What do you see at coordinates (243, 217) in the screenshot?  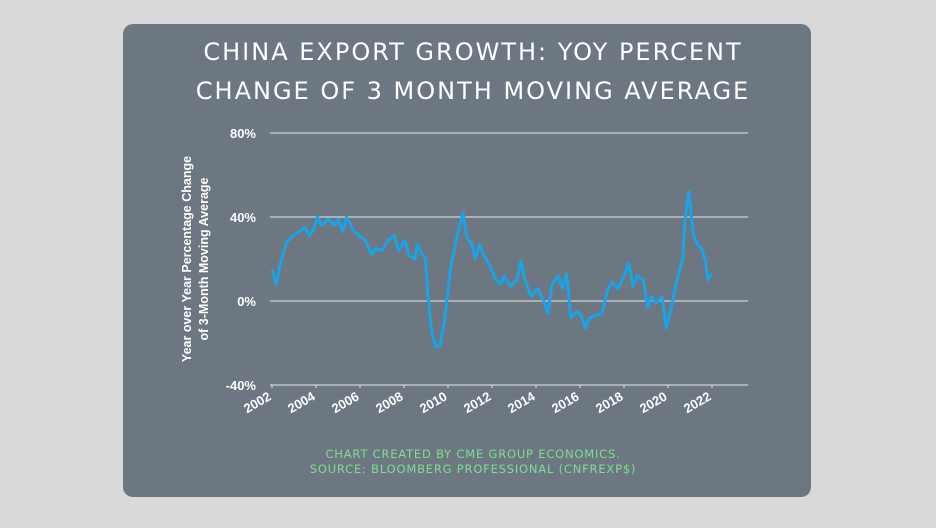 I see `y-tick-label: 40%` at bounding box center [243, 217].